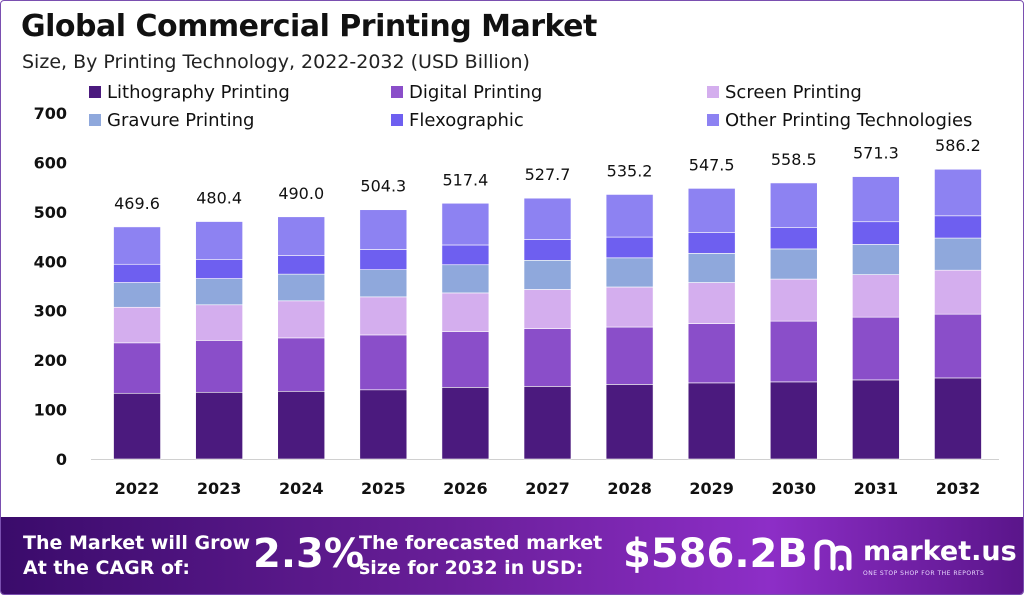 This screenshot has width=1024, height=595. Describe the element at coordinates (50, 311) in the screenshot. I see `y-tick-label: 300` at that location.